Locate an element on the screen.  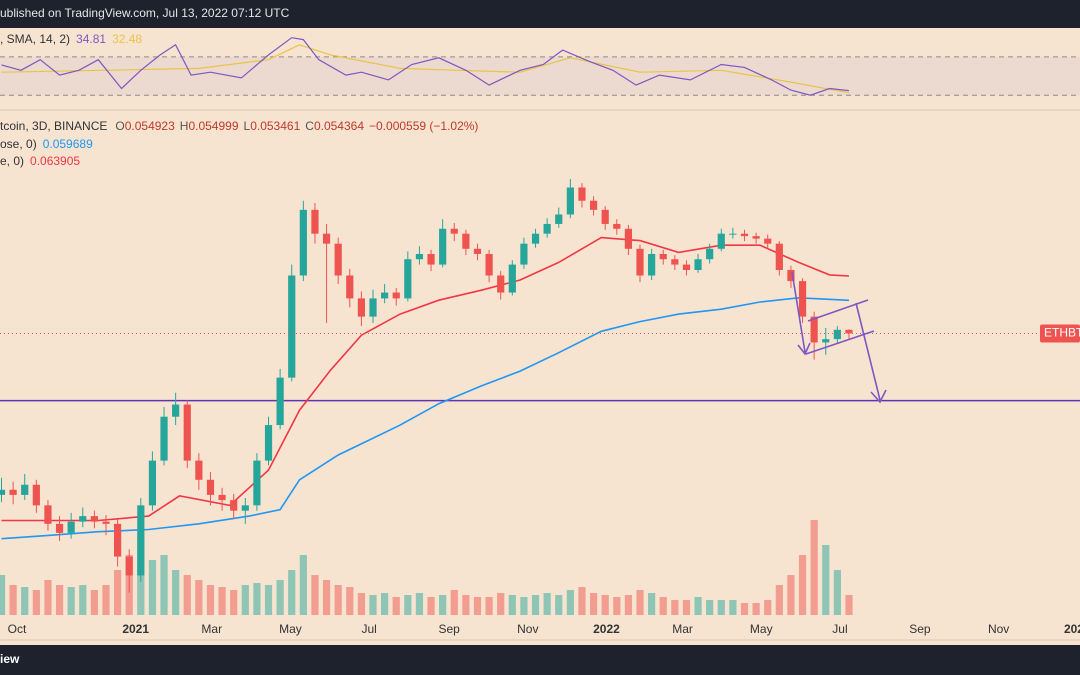
rsi-band is located at coordinates (540, 76).